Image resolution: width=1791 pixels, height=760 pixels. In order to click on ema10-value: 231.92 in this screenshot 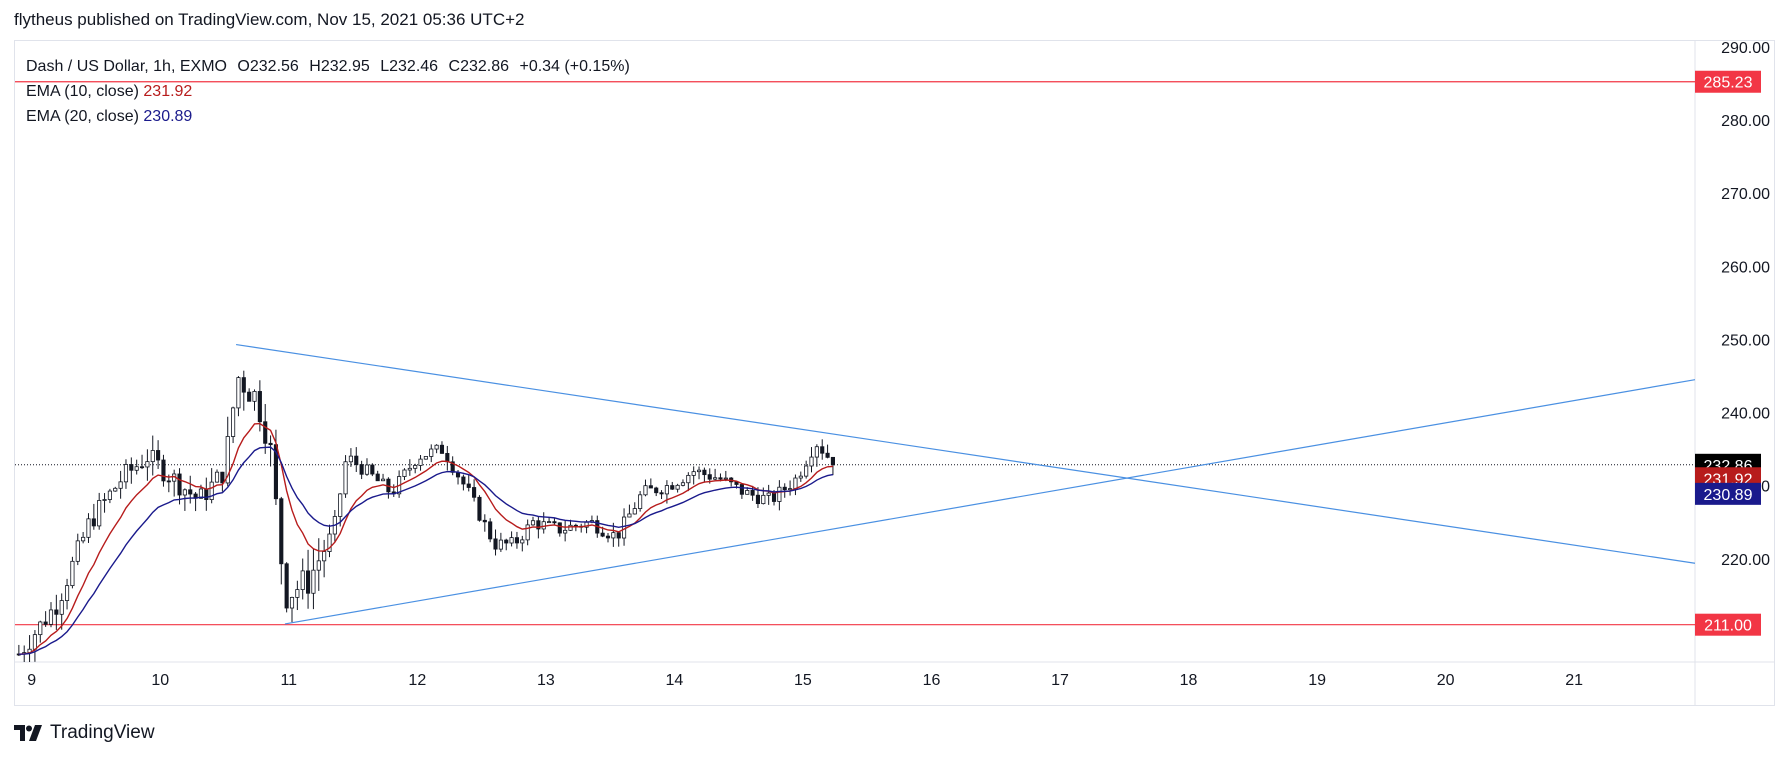, I will do `click(168, 91)`.